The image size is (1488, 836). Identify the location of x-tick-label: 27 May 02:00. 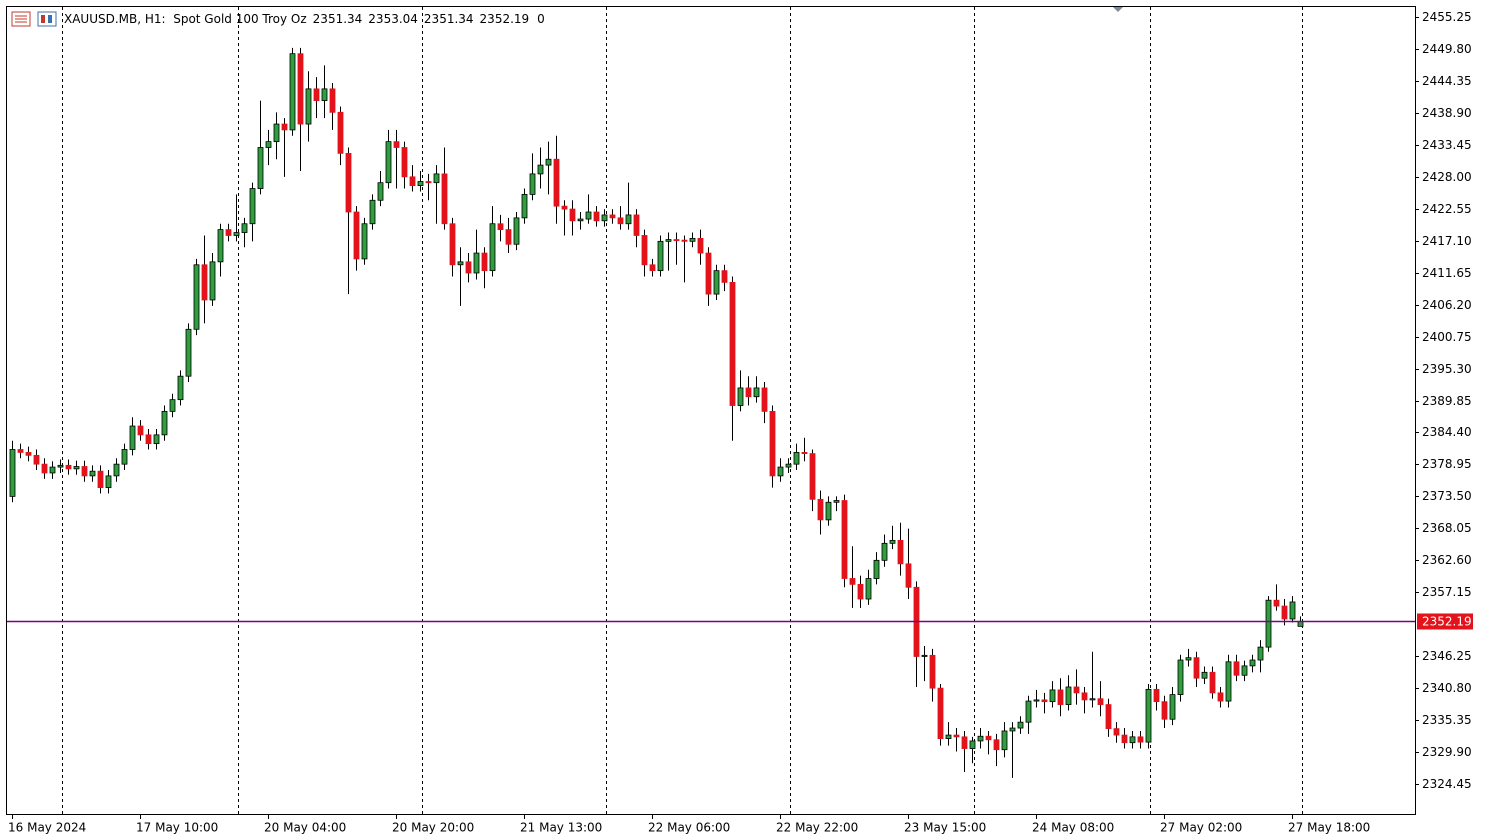
(1201, 828).